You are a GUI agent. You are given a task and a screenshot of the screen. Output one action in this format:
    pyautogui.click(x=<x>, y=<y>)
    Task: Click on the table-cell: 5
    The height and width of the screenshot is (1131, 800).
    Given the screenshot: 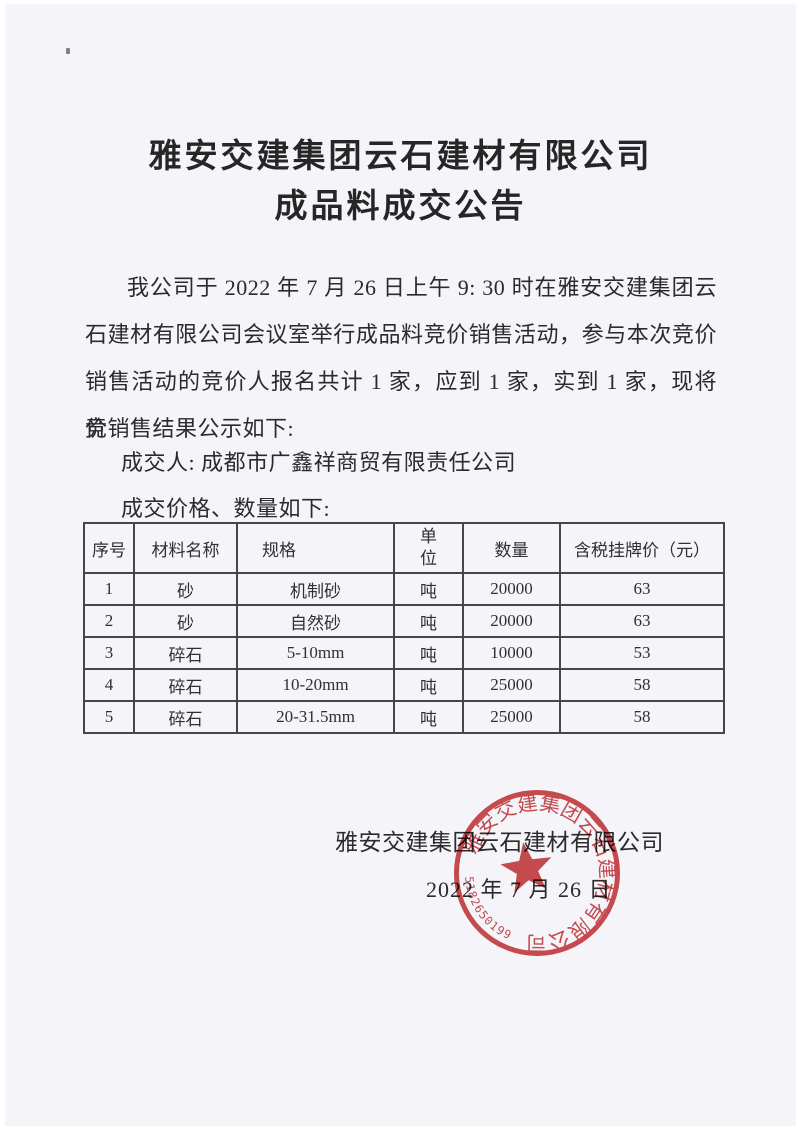 What is the action you would take?
    pyautogui.click(x=109, y=717)
    